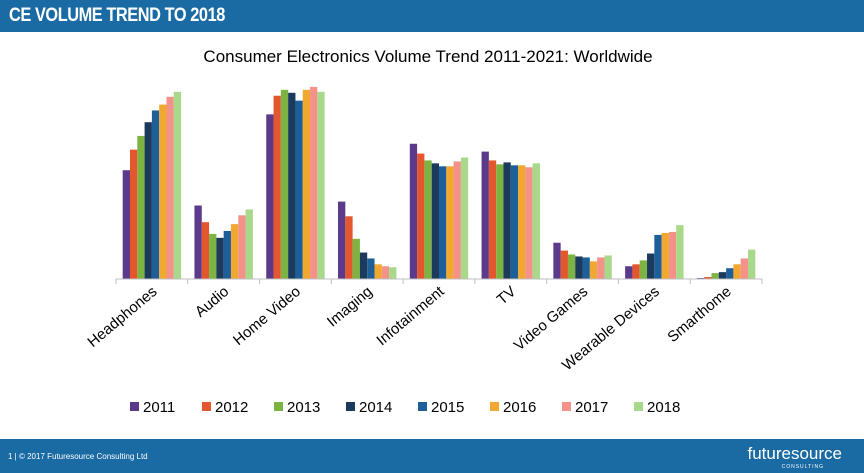  I want to click on bar-tv-2018, so click(536, 221).